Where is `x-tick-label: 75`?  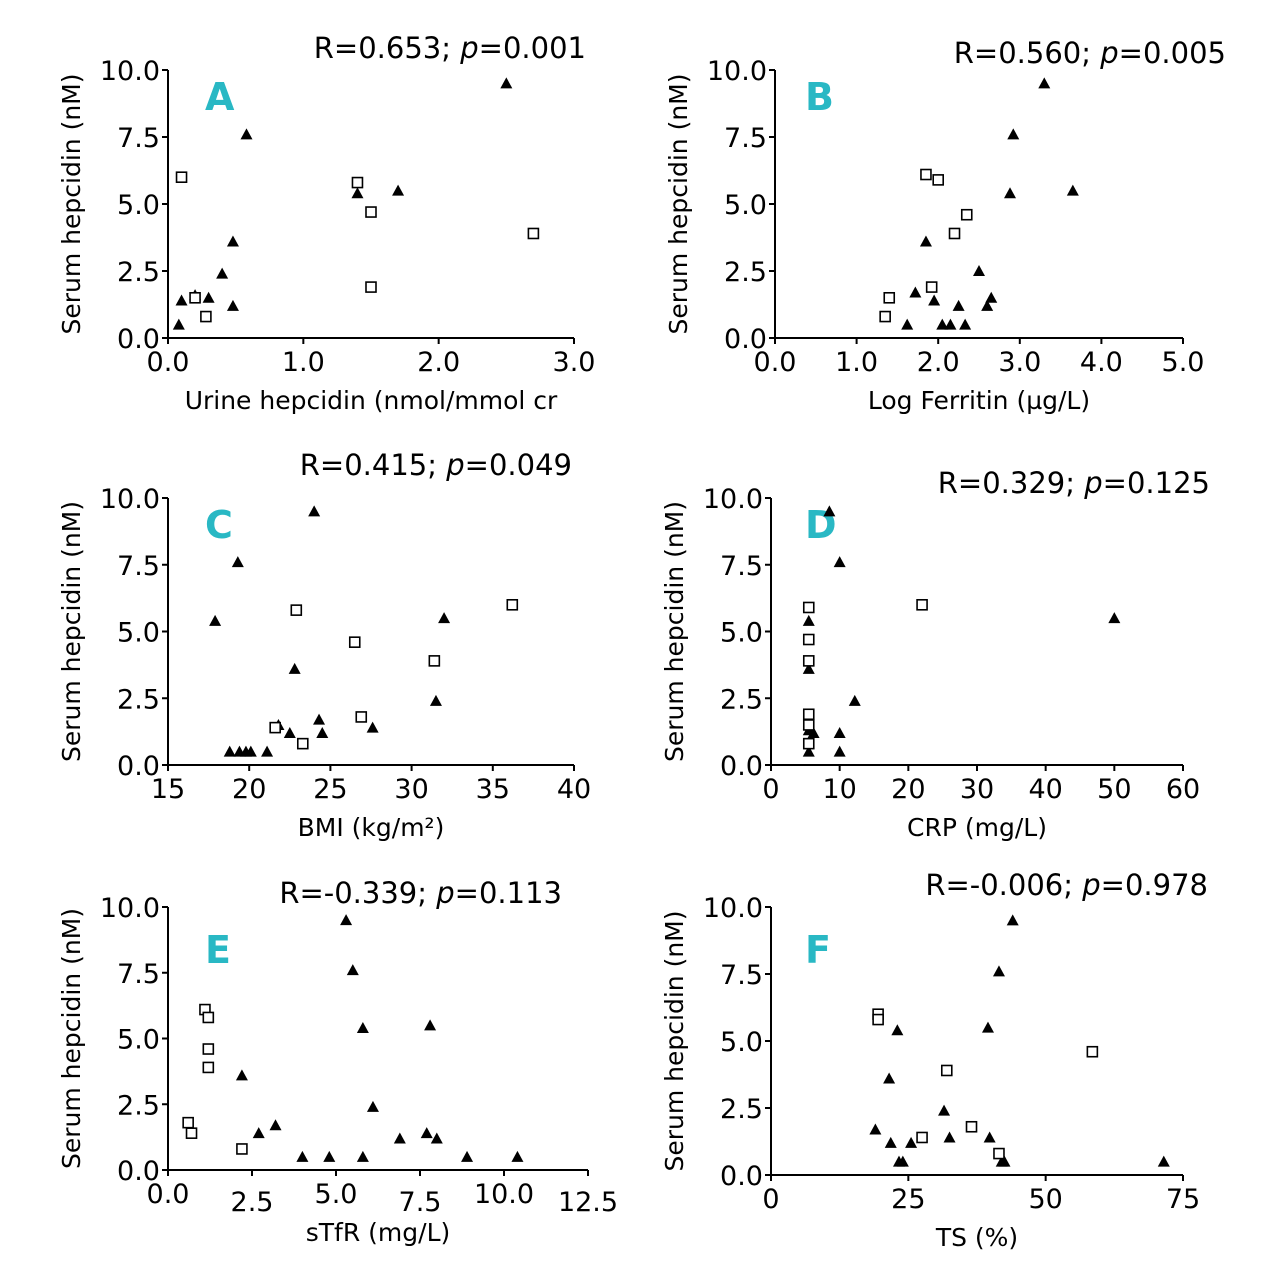
x-tick-label: 75 is located at coordinates (1183, 1199).